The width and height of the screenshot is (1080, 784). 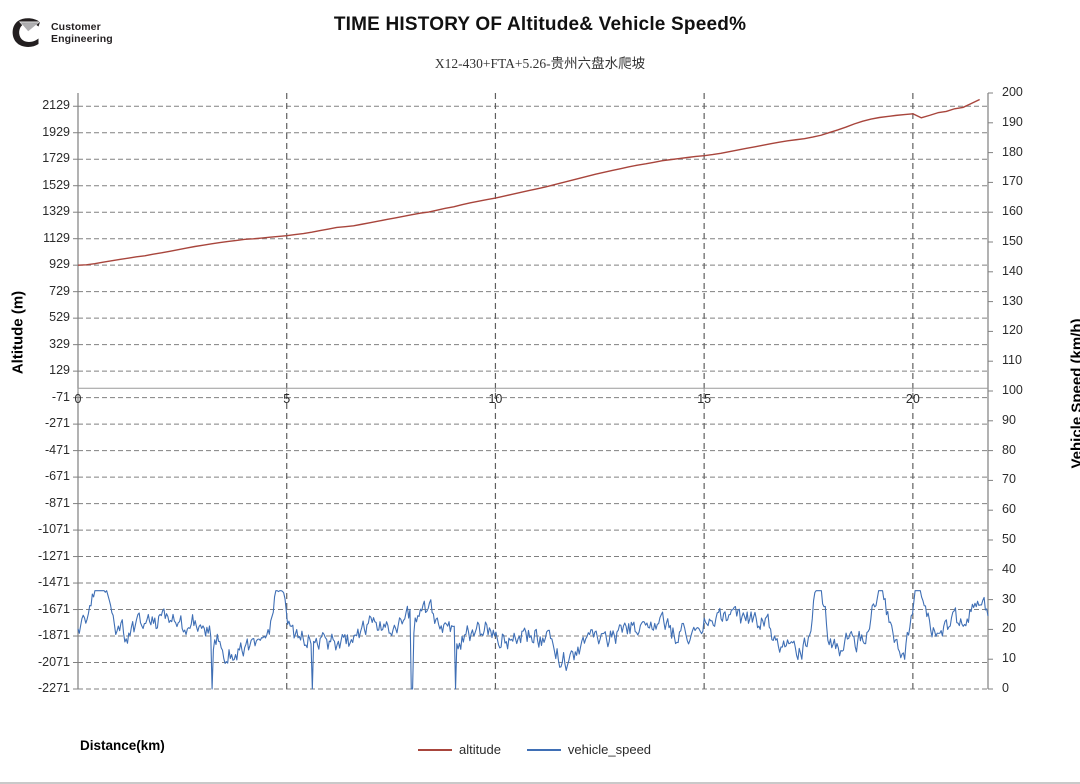 I want to click on legend-item: altitude, so click(x=459, y=749).